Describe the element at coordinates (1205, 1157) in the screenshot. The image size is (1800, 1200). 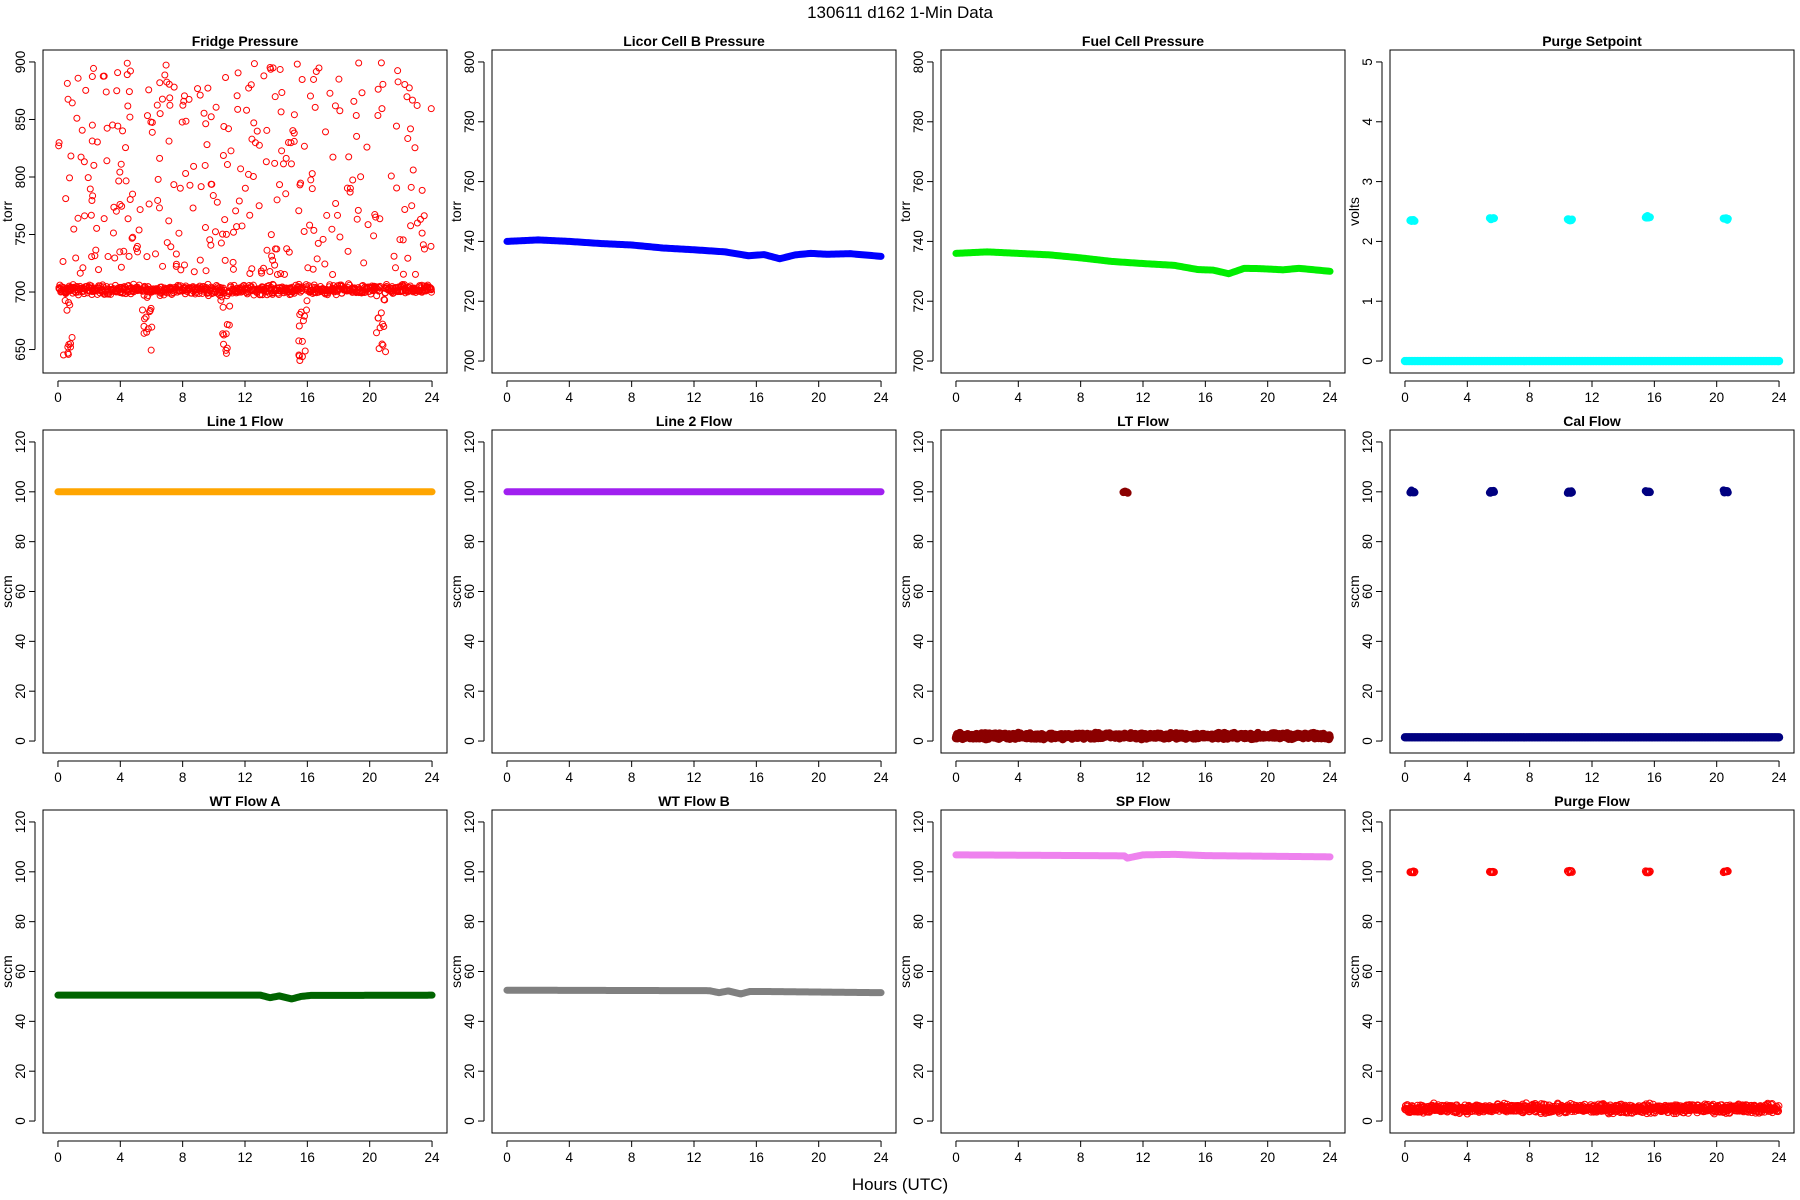
I see `x-tick-label: 16` at that location.